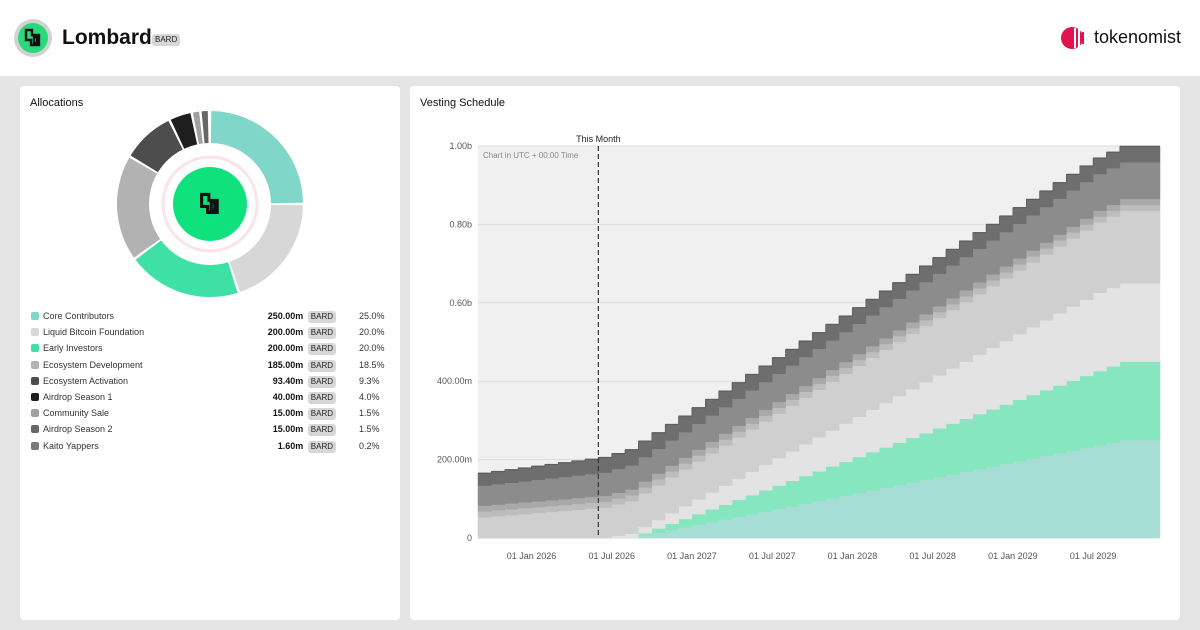 The width and height of the screenshot is (1200, 630). Describe the element at coordinates (532, 556) in the screenshot. I see `x-tick-label: 01 Jan 2026` at that location.